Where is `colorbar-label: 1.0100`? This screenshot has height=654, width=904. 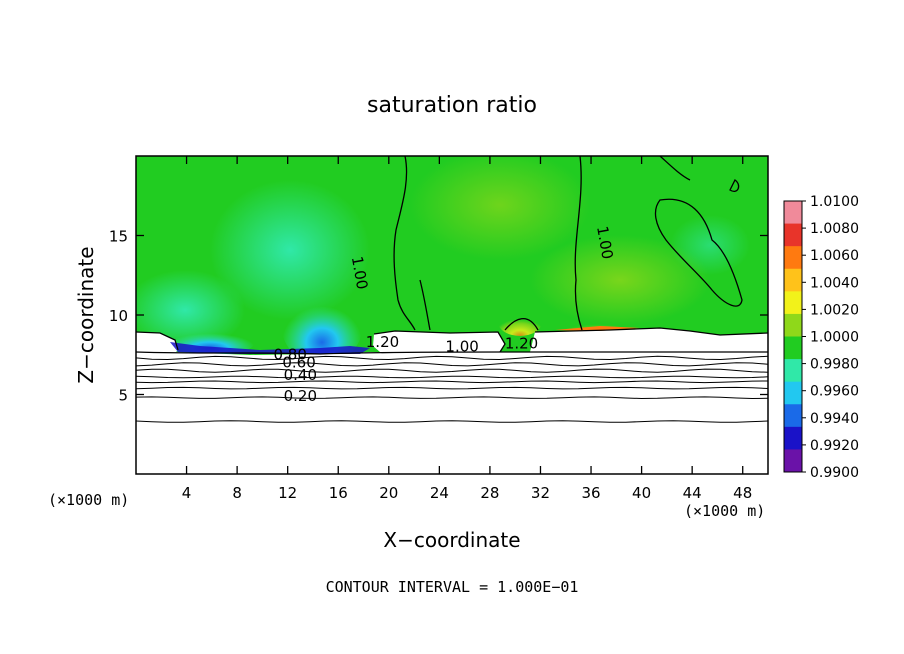
colorbar-label: 1.0100 is located at coordinates (834, 202).